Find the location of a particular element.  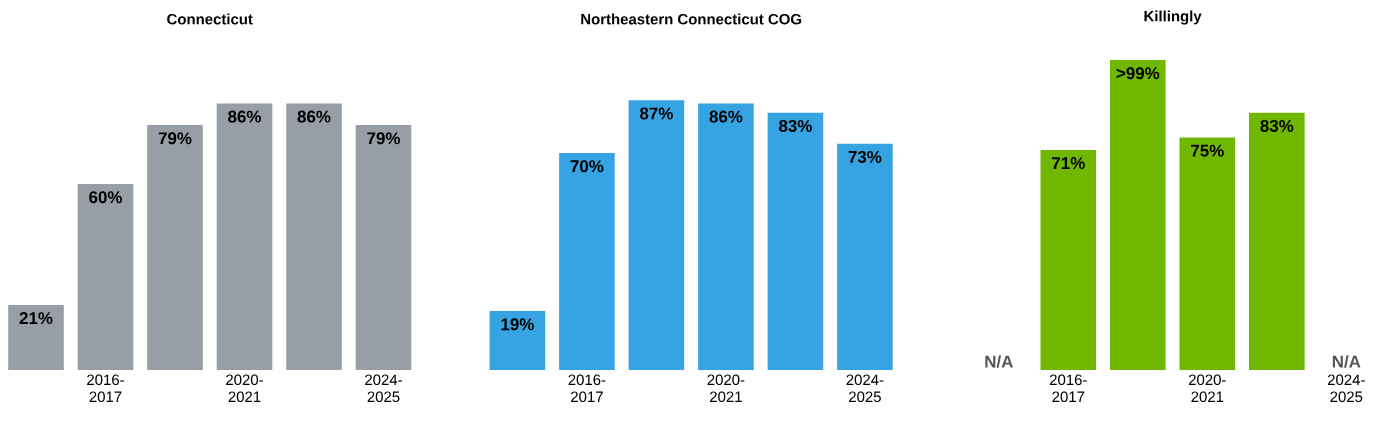

data-label: 75% is located at coordinates (1207, 150).